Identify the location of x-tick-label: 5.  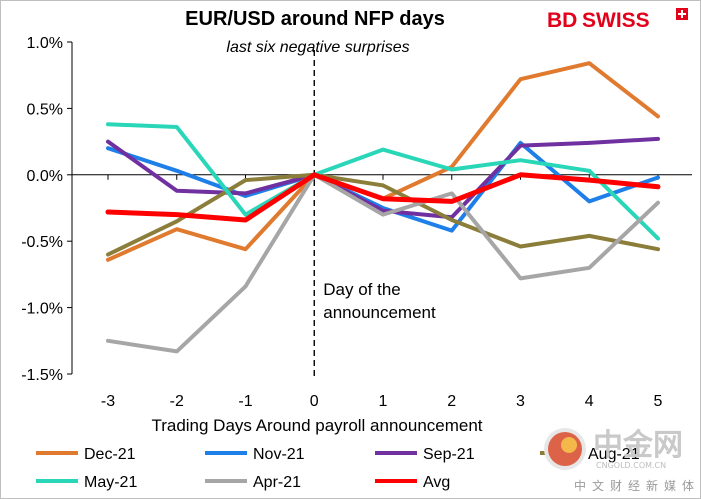
(658, 401).